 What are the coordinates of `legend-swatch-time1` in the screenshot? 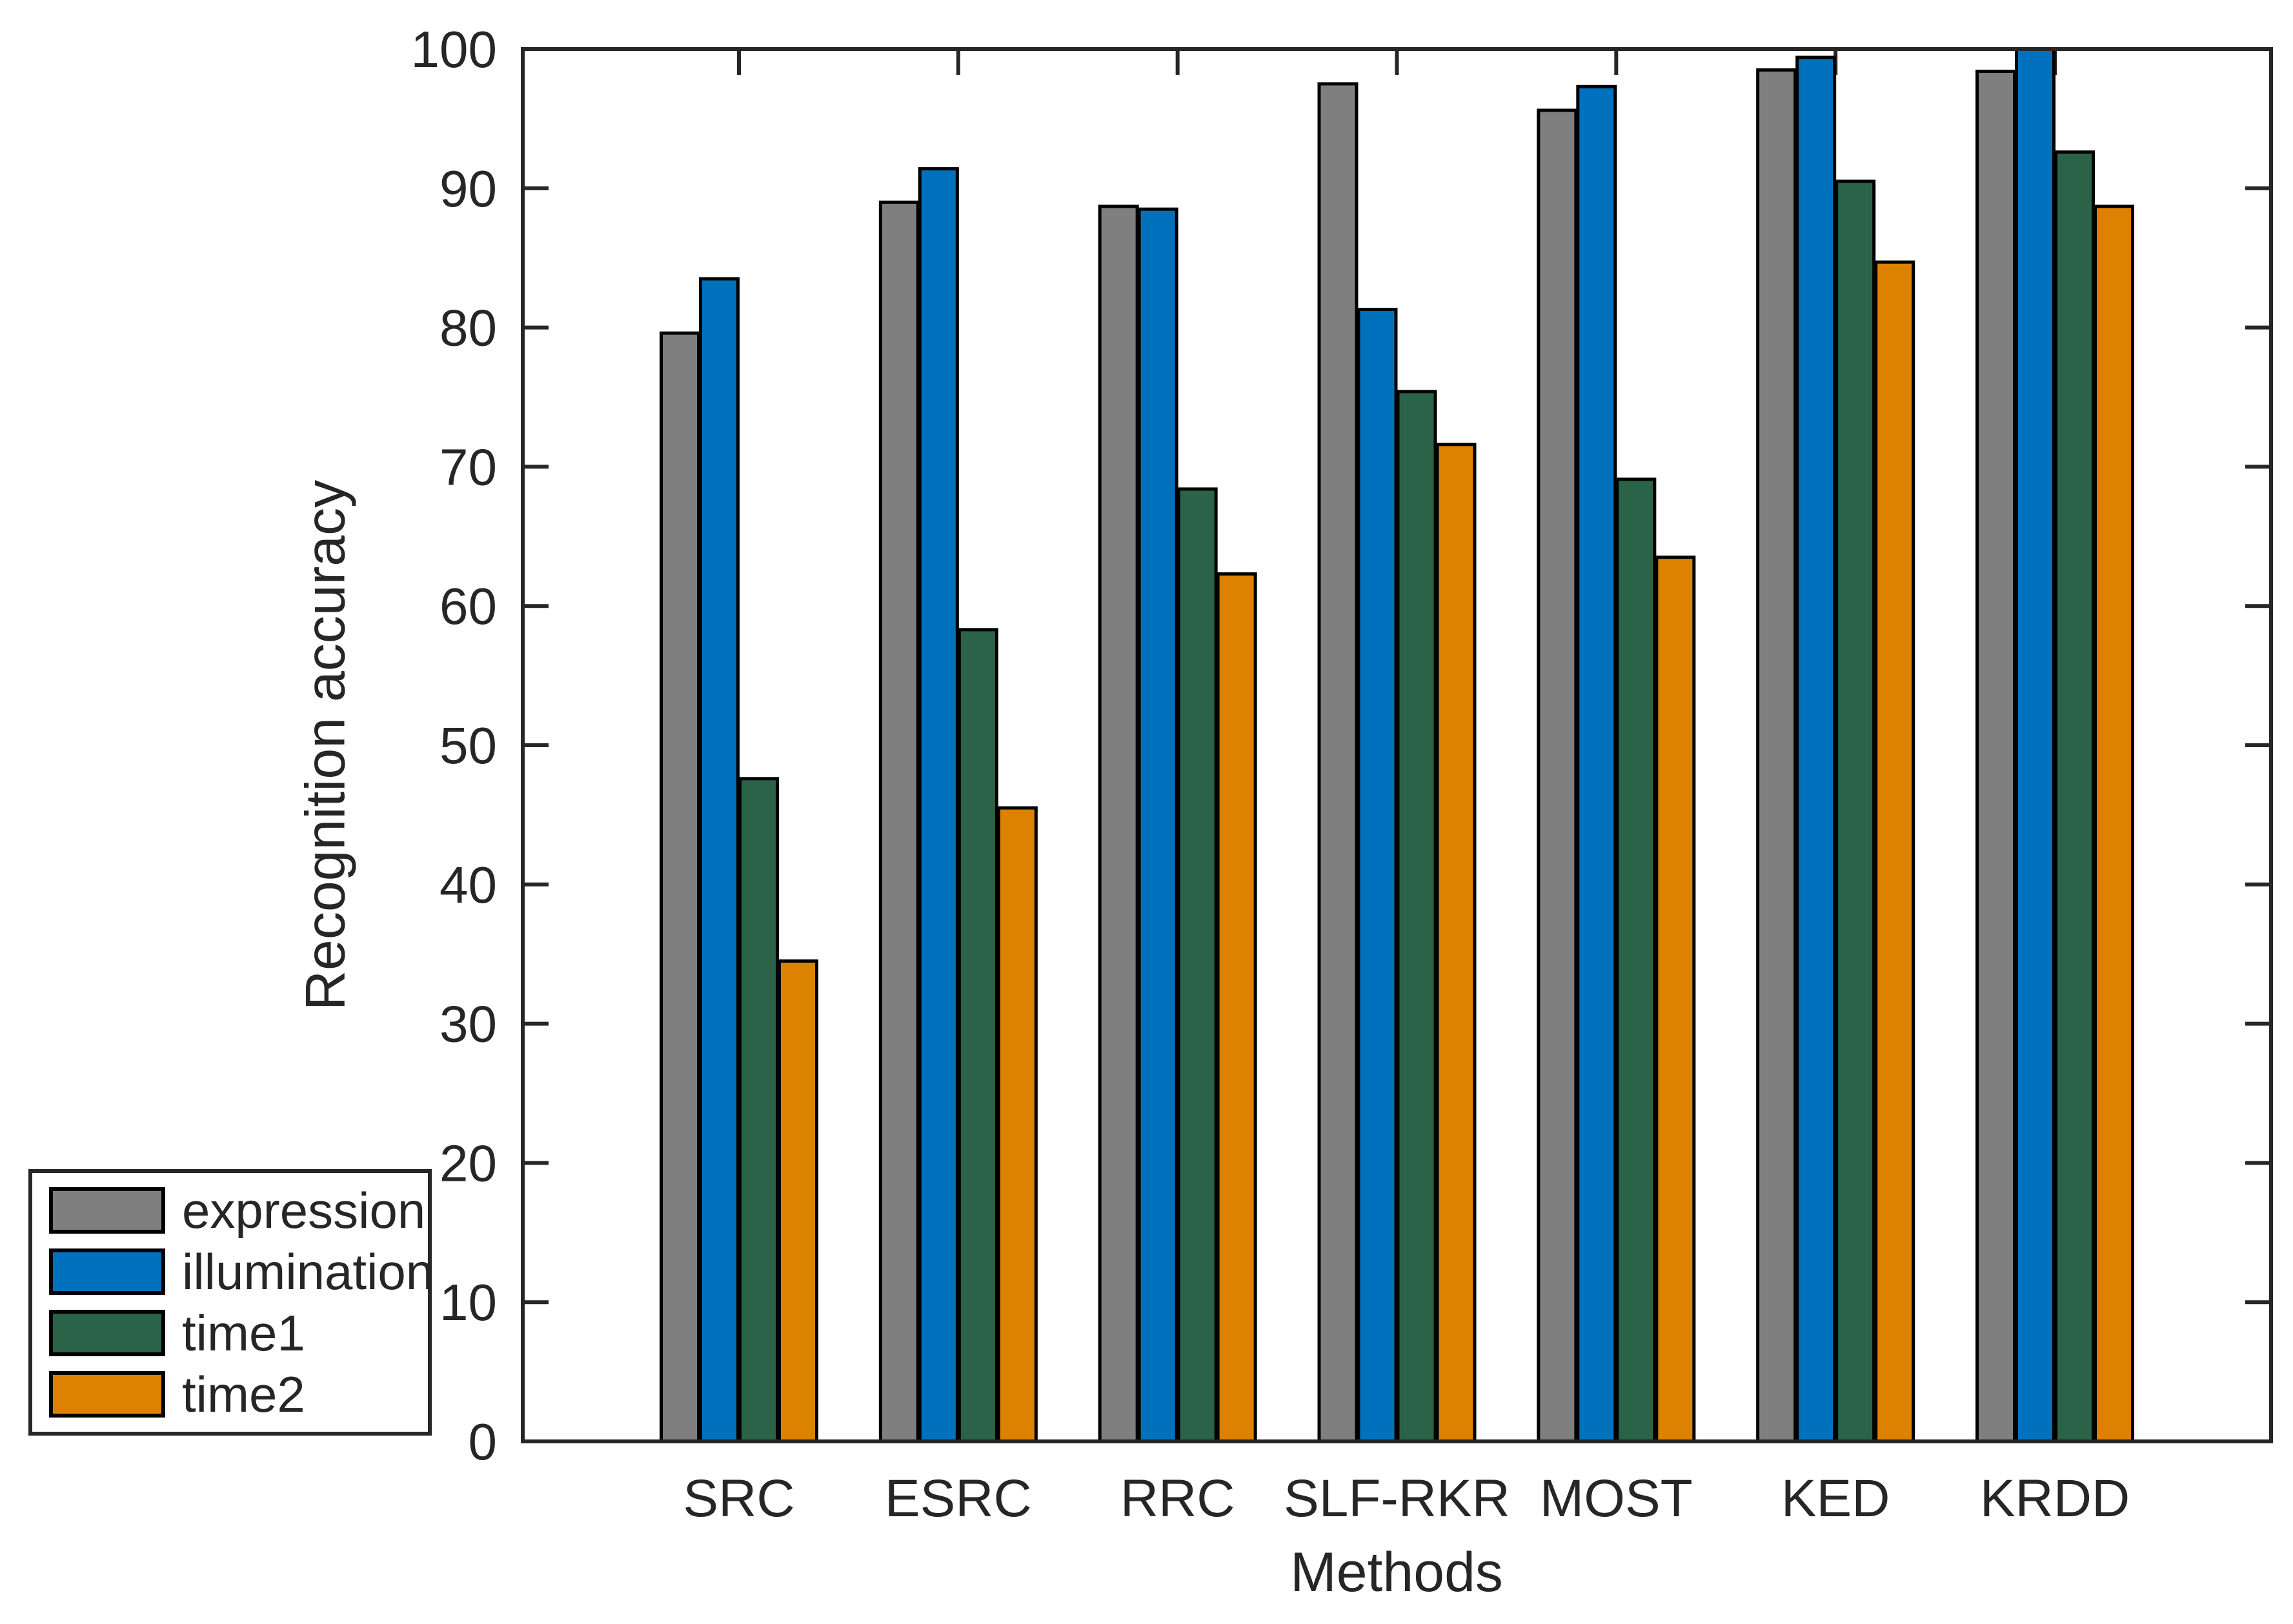 It's located at (107, 1333).